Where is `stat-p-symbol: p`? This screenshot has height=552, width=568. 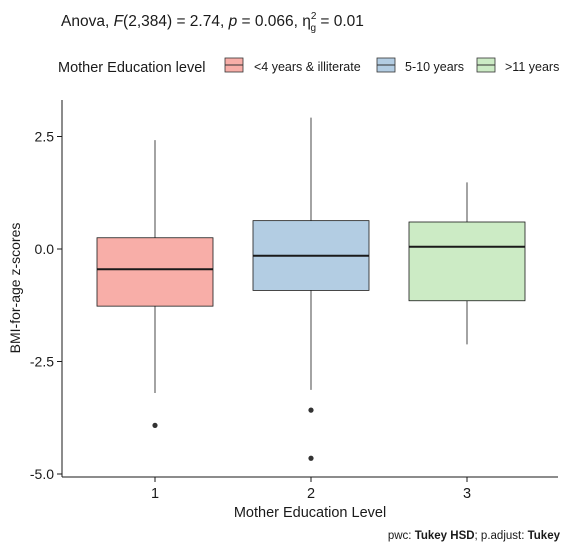
stat-p-symbol: p is located at coordinates (233, 21).